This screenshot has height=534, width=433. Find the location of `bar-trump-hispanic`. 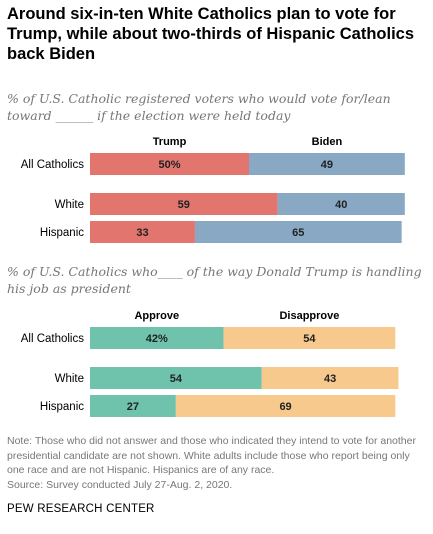

bar-trump-hispanic is located at coordinates (142, 232).